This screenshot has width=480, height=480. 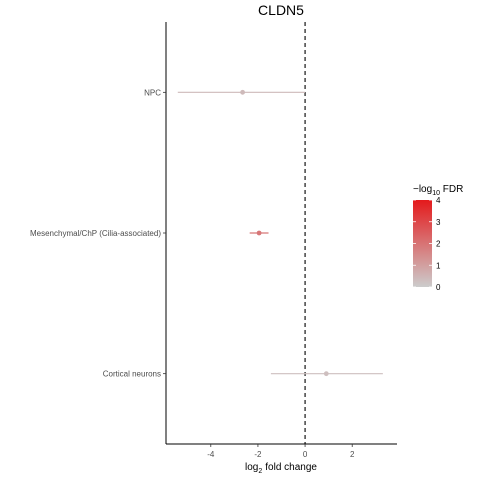 What do you see at coordinates (152, 92) in the screenshot?
I see `y-tick-label-0: NPC` at bounding box center [152, 92].